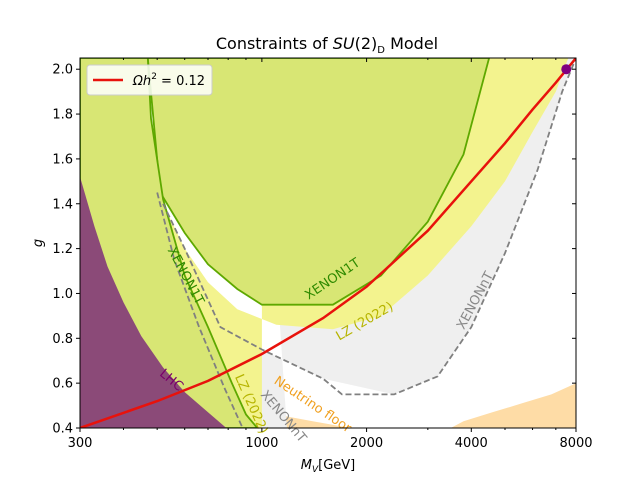 The height and width of the screenshot is (480, 640). What do you see at coordinates (62, 384) in the screenshot?
I see `y-tick-label: 0.6` at bounding box center [62, 384].